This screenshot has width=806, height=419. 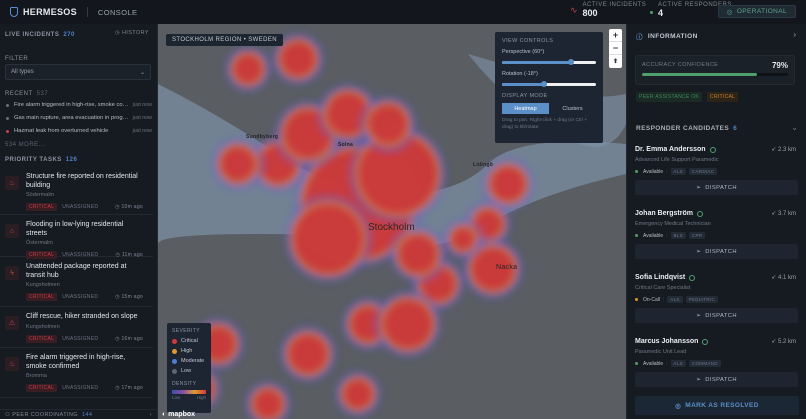 I want to click on region-label: STOCKHOLM REGION • SWEDEN, so click(x=225, y=40).